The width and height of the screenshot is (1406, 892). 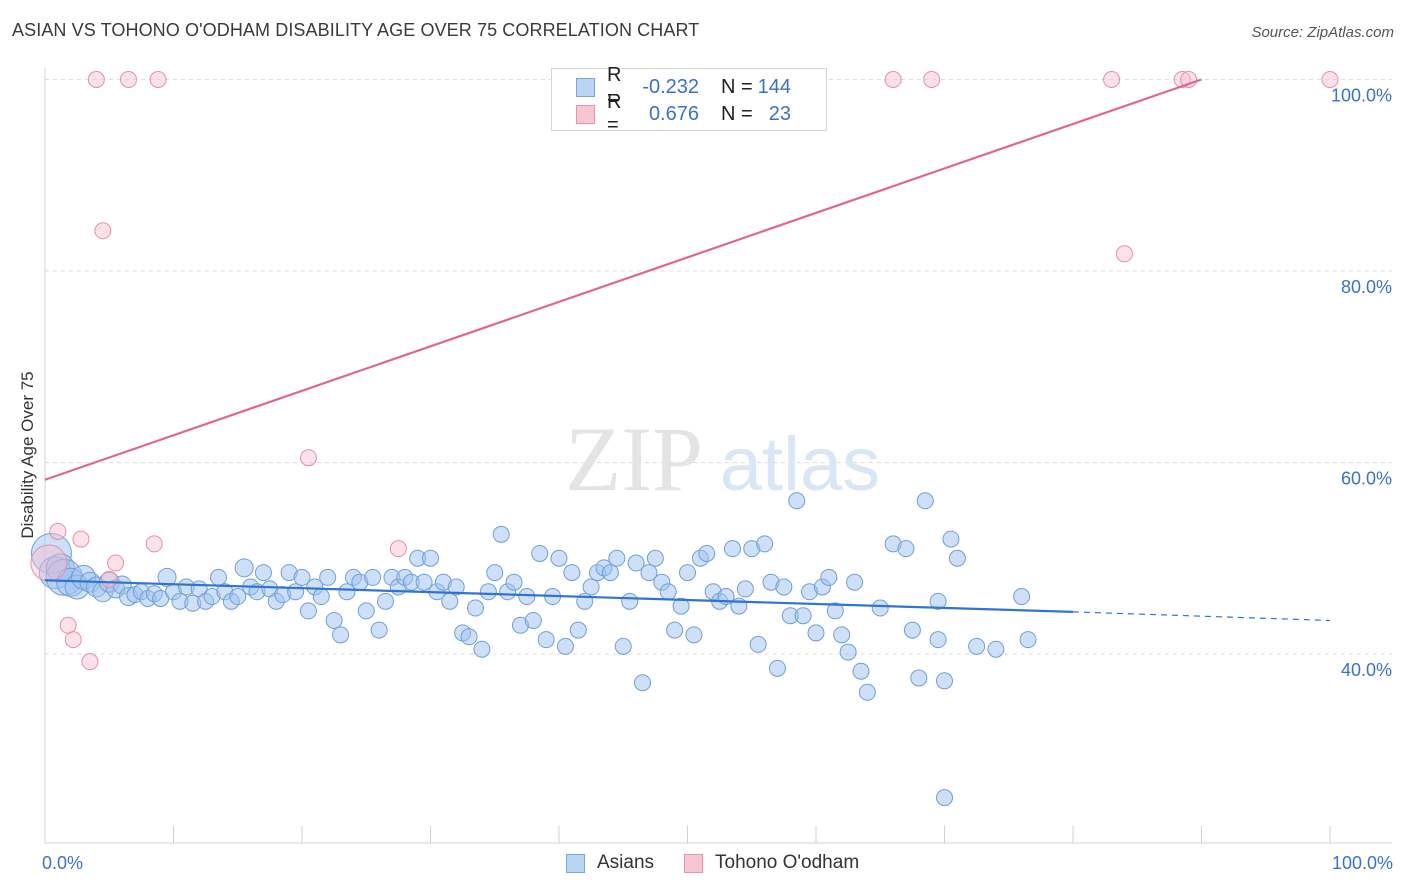 What do you see at coordinates (670, 86) in the screenshot?
I see `legend-r-value: -0.232` at bounding box center [670, 86].